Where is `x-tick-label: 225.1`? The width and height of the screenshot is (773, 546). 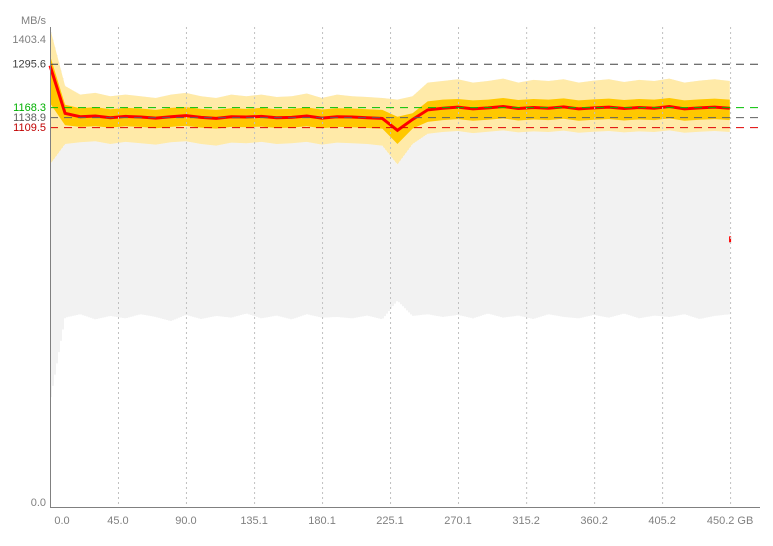 x-tick-label: 225.1 is located at coordinates (390, 521).